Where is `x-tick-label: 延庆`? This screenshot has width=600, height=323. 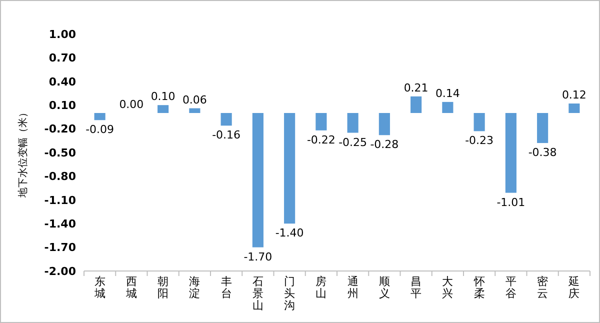 x-tick-label: 延庆 is located at coordinates (574, 287).